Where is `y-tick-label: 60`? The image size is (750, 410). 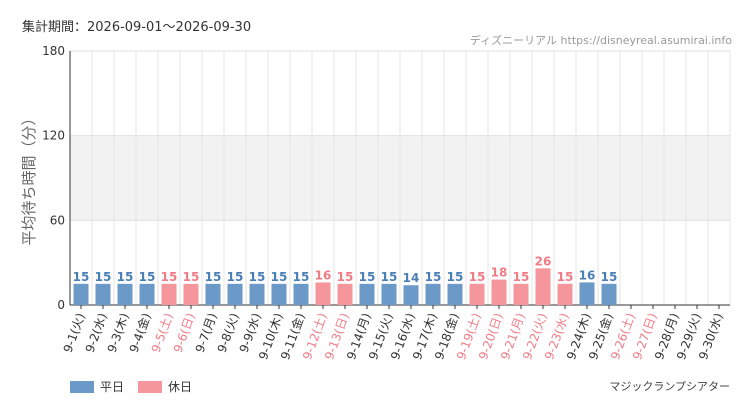 y-tick-label: 60 is located at coordinates (57, 220).